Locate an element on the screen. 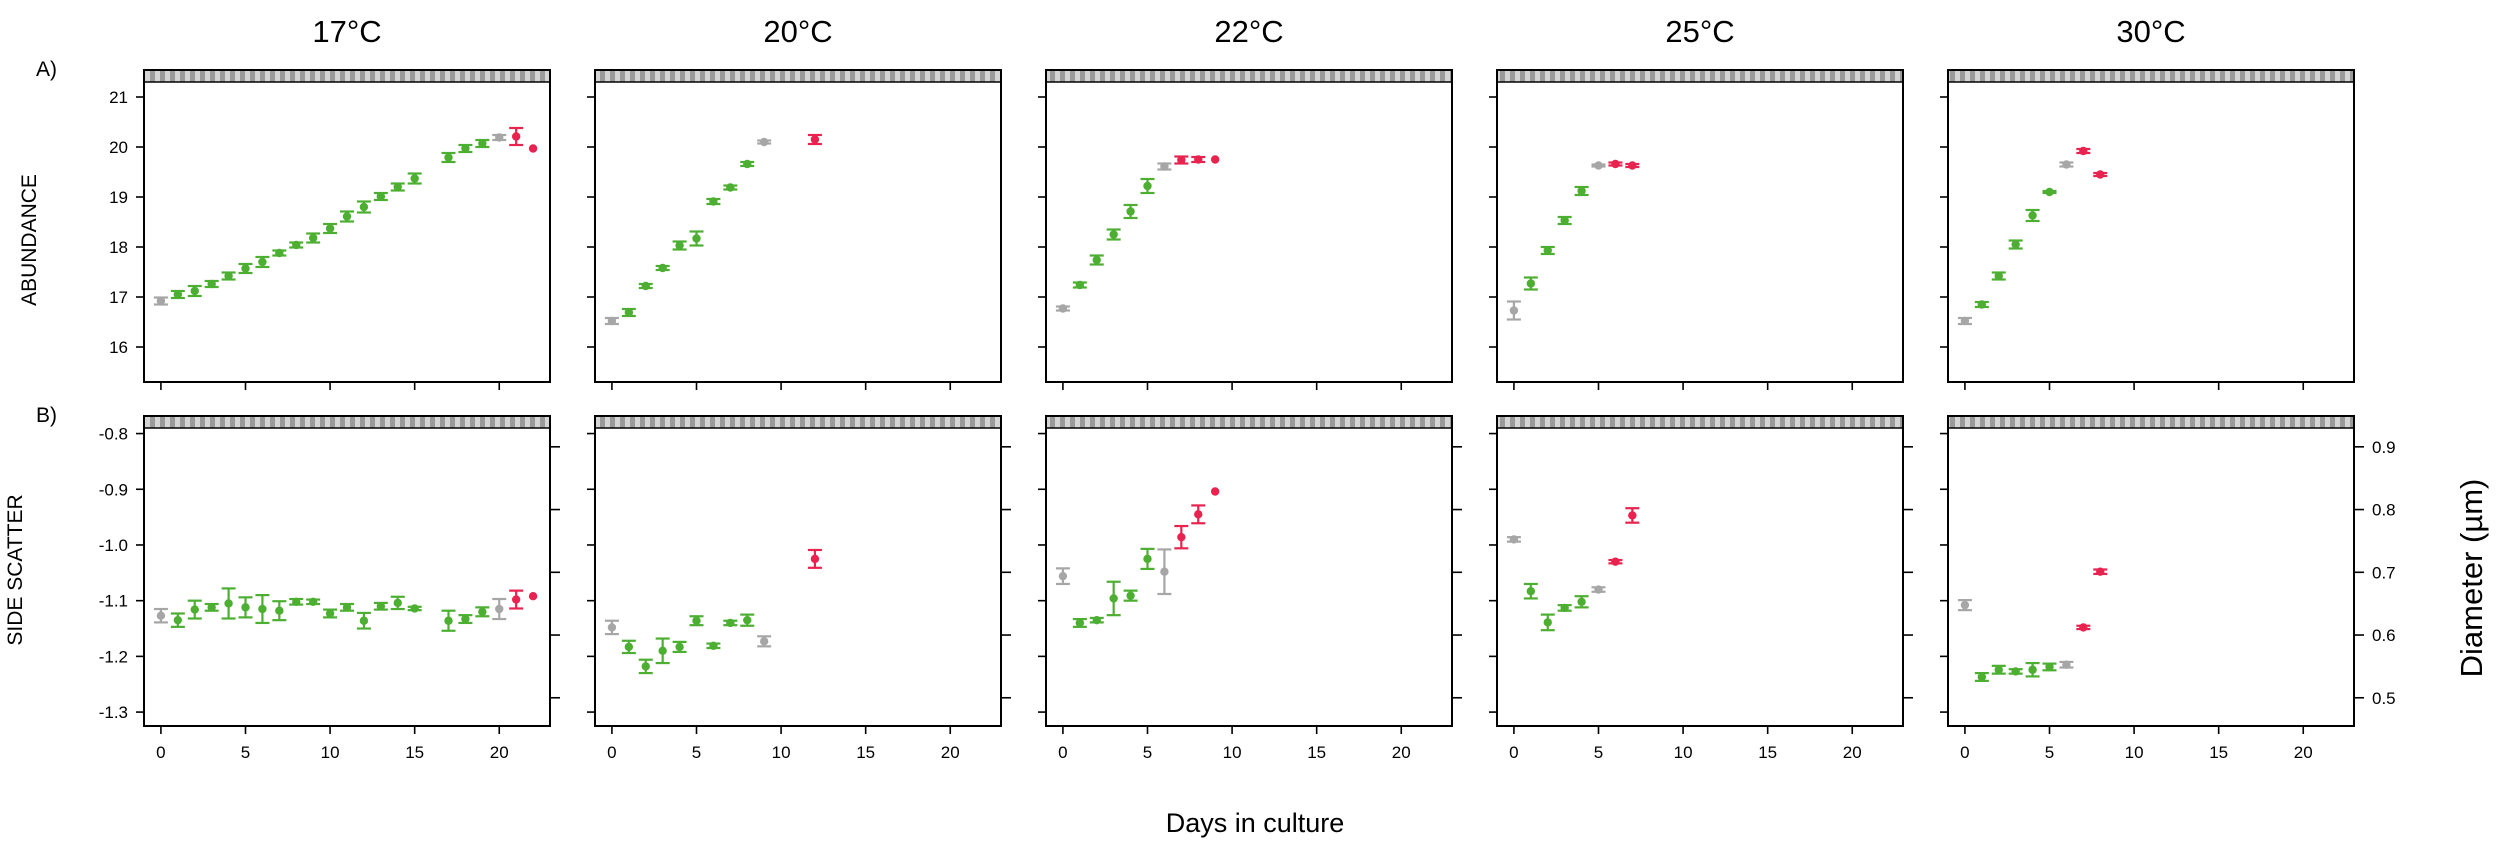 Image resolution: width=2500 pixels, height=868 pixels. panel-side_scatter-0: 0 5 10 15 20 -0.8 -0.9 -1.0 -1.1 -1.2 -1.3 is located at coordinates (329, 588).